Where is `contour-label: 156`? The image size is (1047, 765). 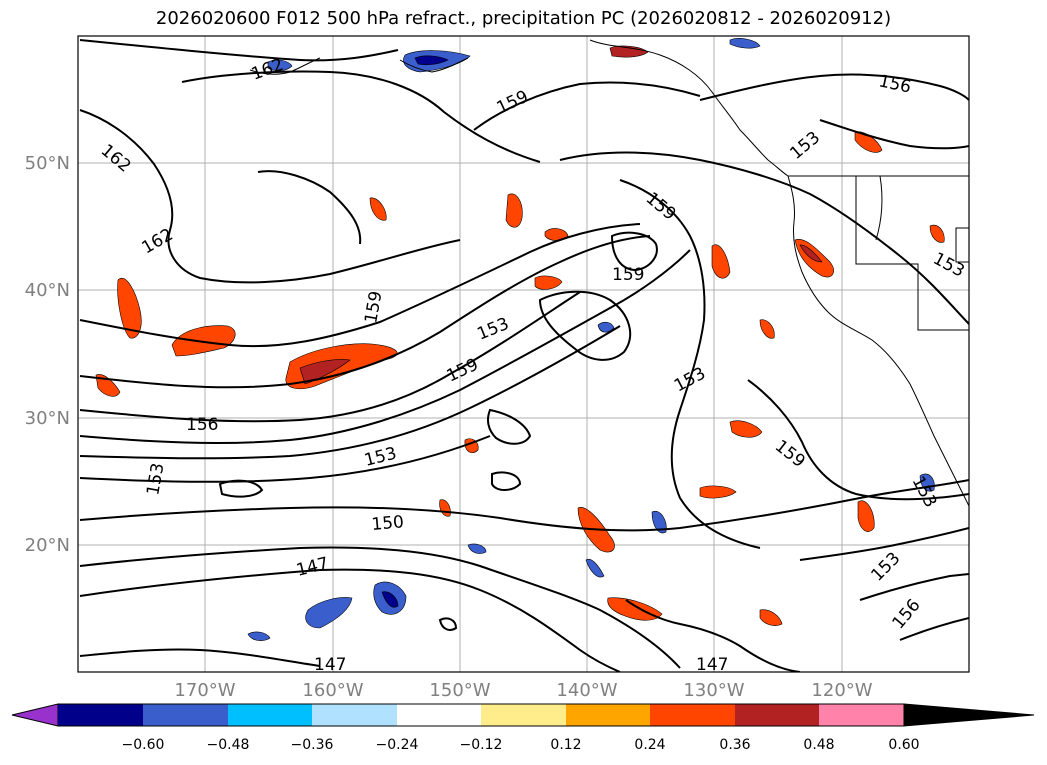
contour-label: 156 is located at coordinates (202, 425).